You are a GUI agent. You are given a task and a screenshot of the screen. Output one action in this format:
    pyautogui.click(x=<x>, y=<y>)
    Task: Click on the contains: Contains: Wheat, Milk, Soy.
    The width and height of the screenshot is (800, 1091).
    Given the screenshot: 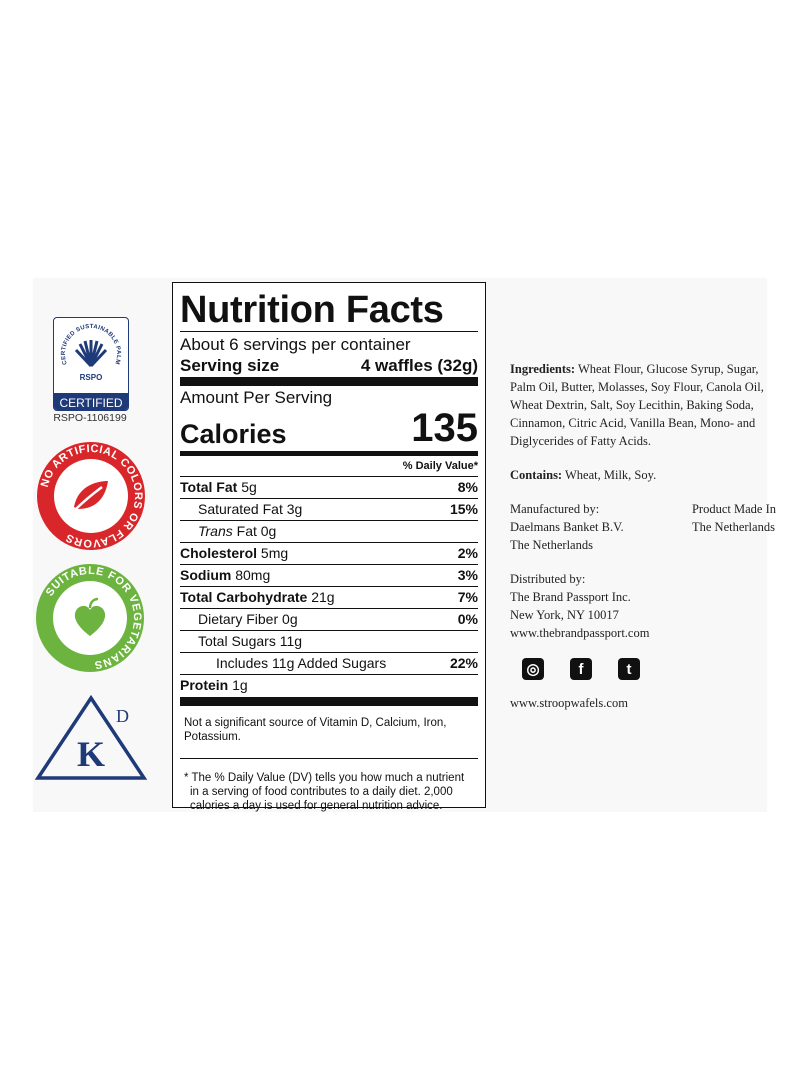 What is the action you would take?
    pyautogui.click(x=583, y=475)
    